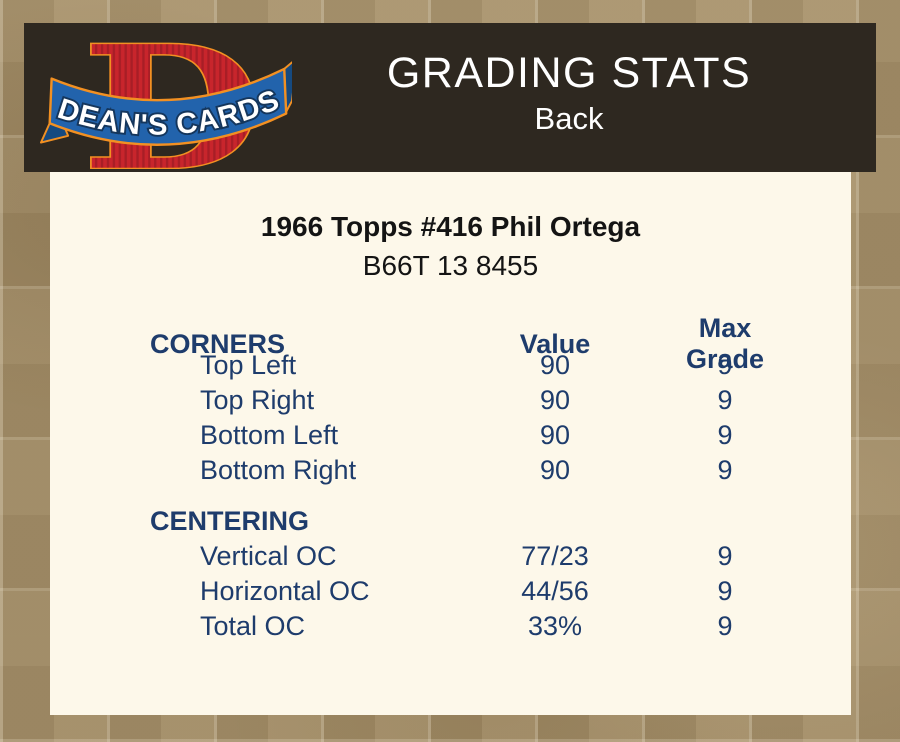  What do you see at coordinates (500, 365) in the screenshot?
I see `table-row: Top Left 90 9` at bounding box center [500, 365].